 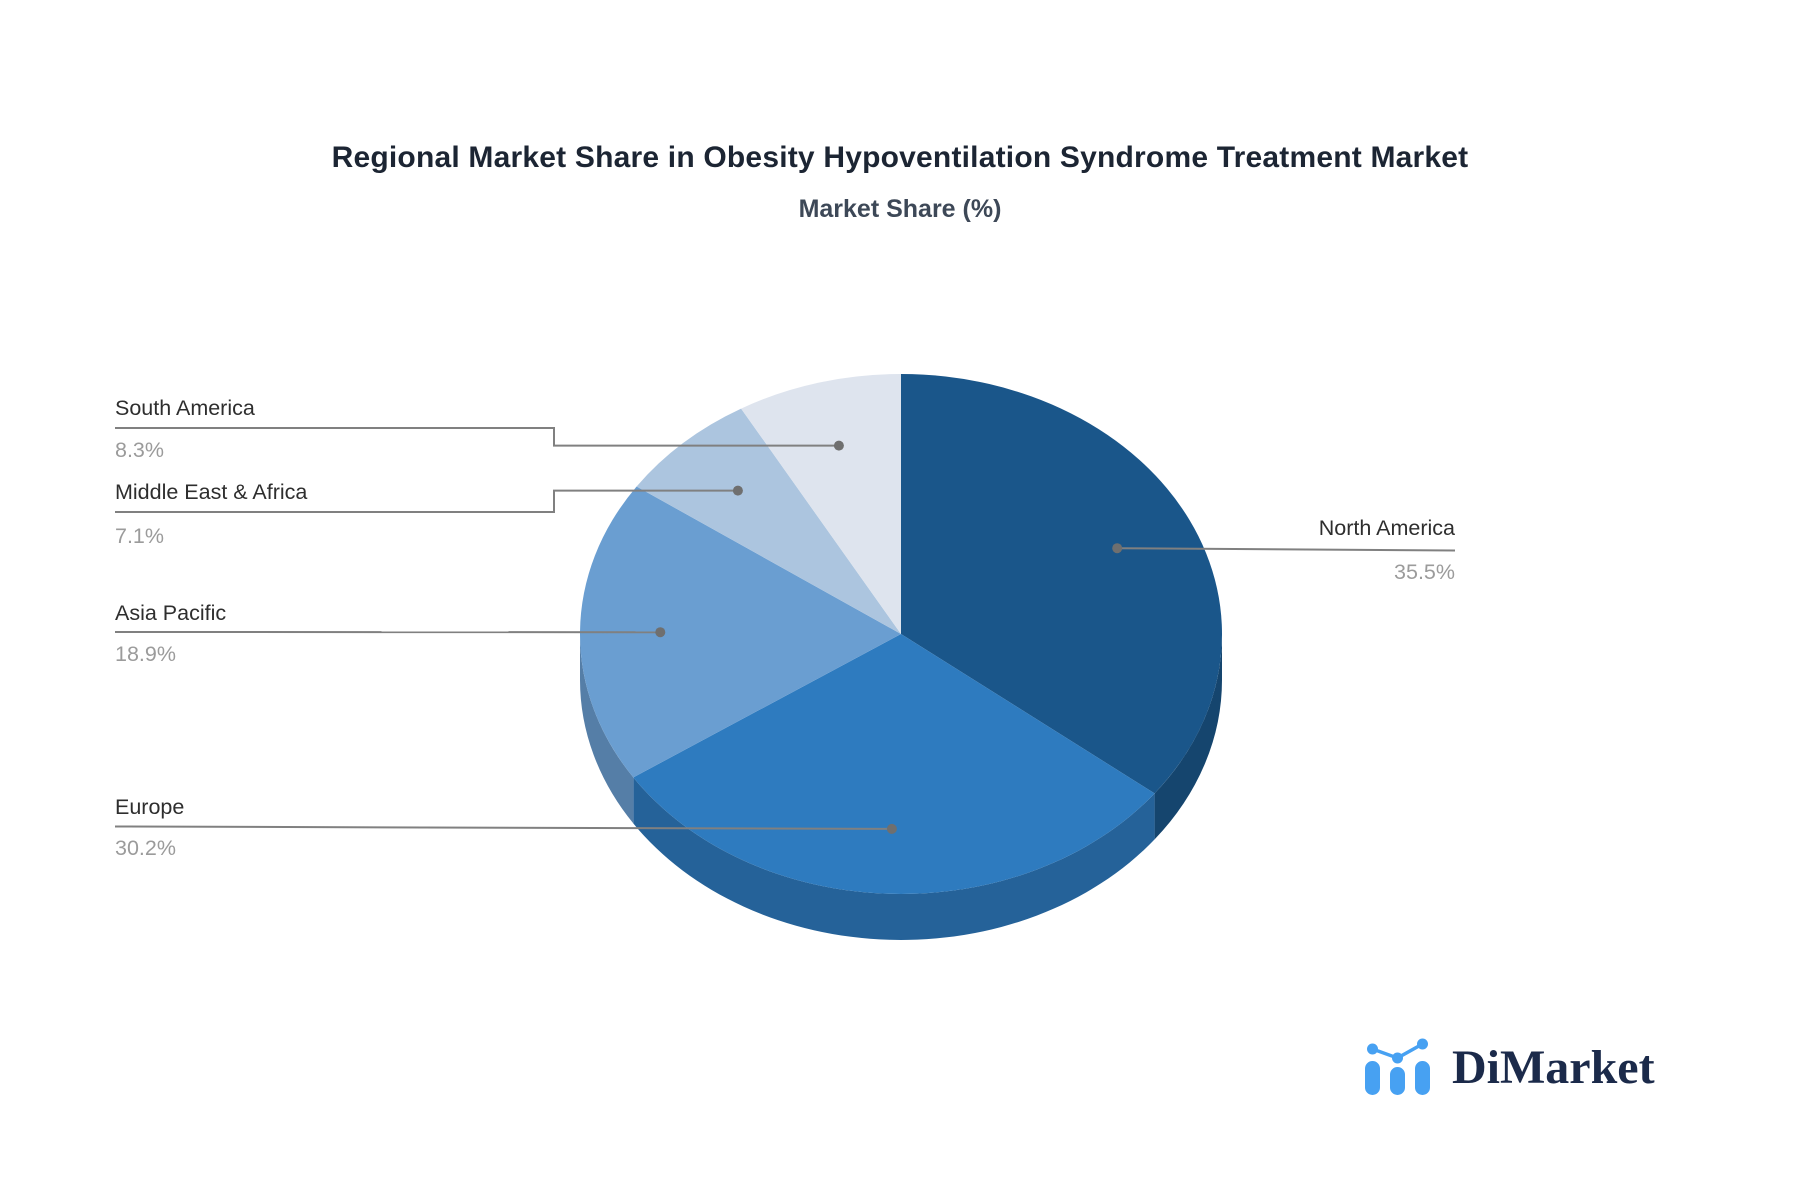 What do you see at coordinates (185, 408) in the screenshot?
I see `label-south-america: South America` at bounding box center [185, 408].